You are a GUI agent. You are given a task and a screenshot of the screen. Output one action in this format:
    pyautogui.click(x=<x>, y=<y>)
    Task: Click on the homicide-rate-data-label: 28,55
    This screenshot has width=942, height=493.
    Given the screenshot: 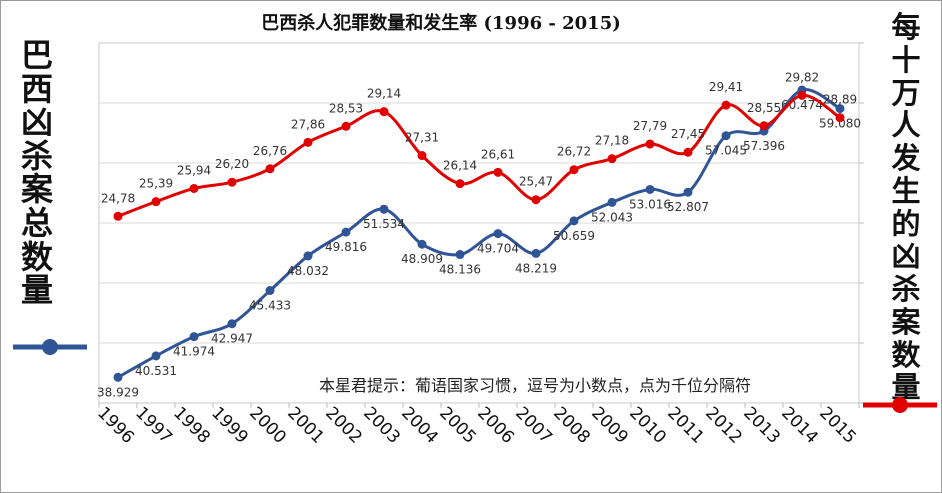 What is the action you would take?
    pyautogui.click(x=764, y=108)
    